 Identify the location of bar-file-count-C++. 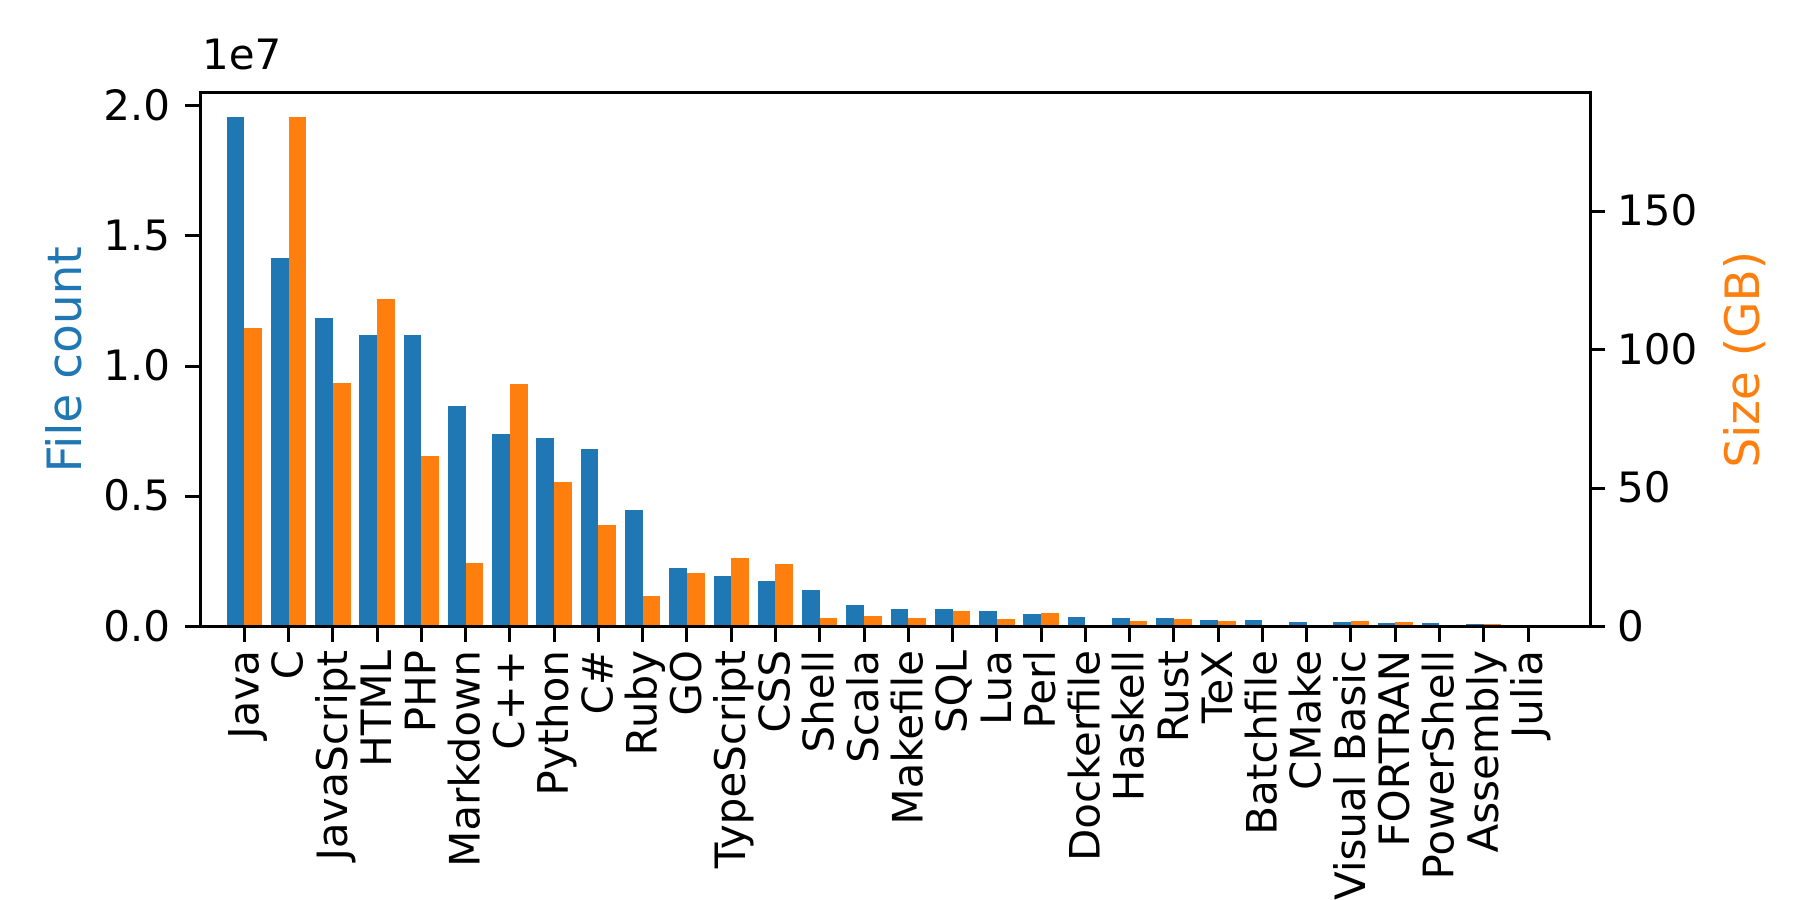
(501, 530).